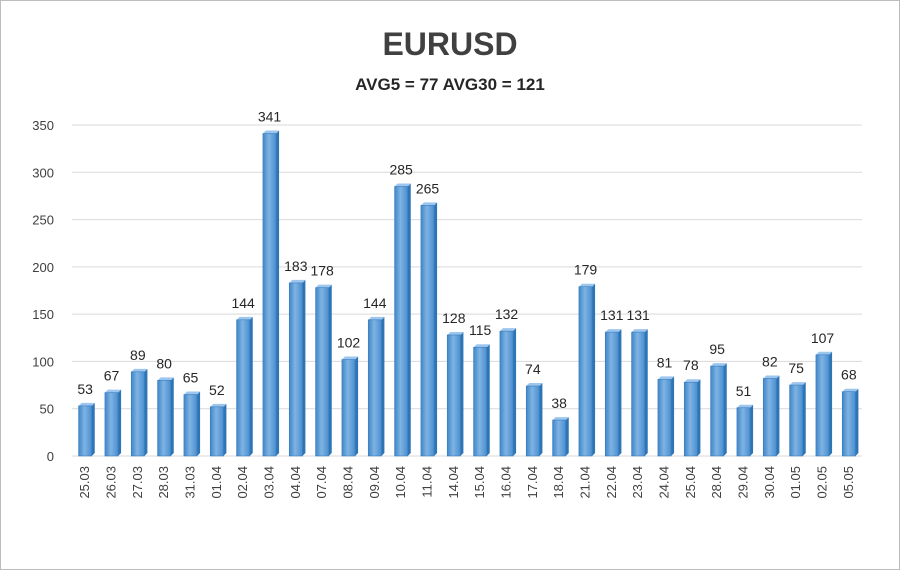 This screenshot has width=900, height=570. Describe the element at coordinates (717, 349) in the screenshot. I see `data-label: 95` at that location.